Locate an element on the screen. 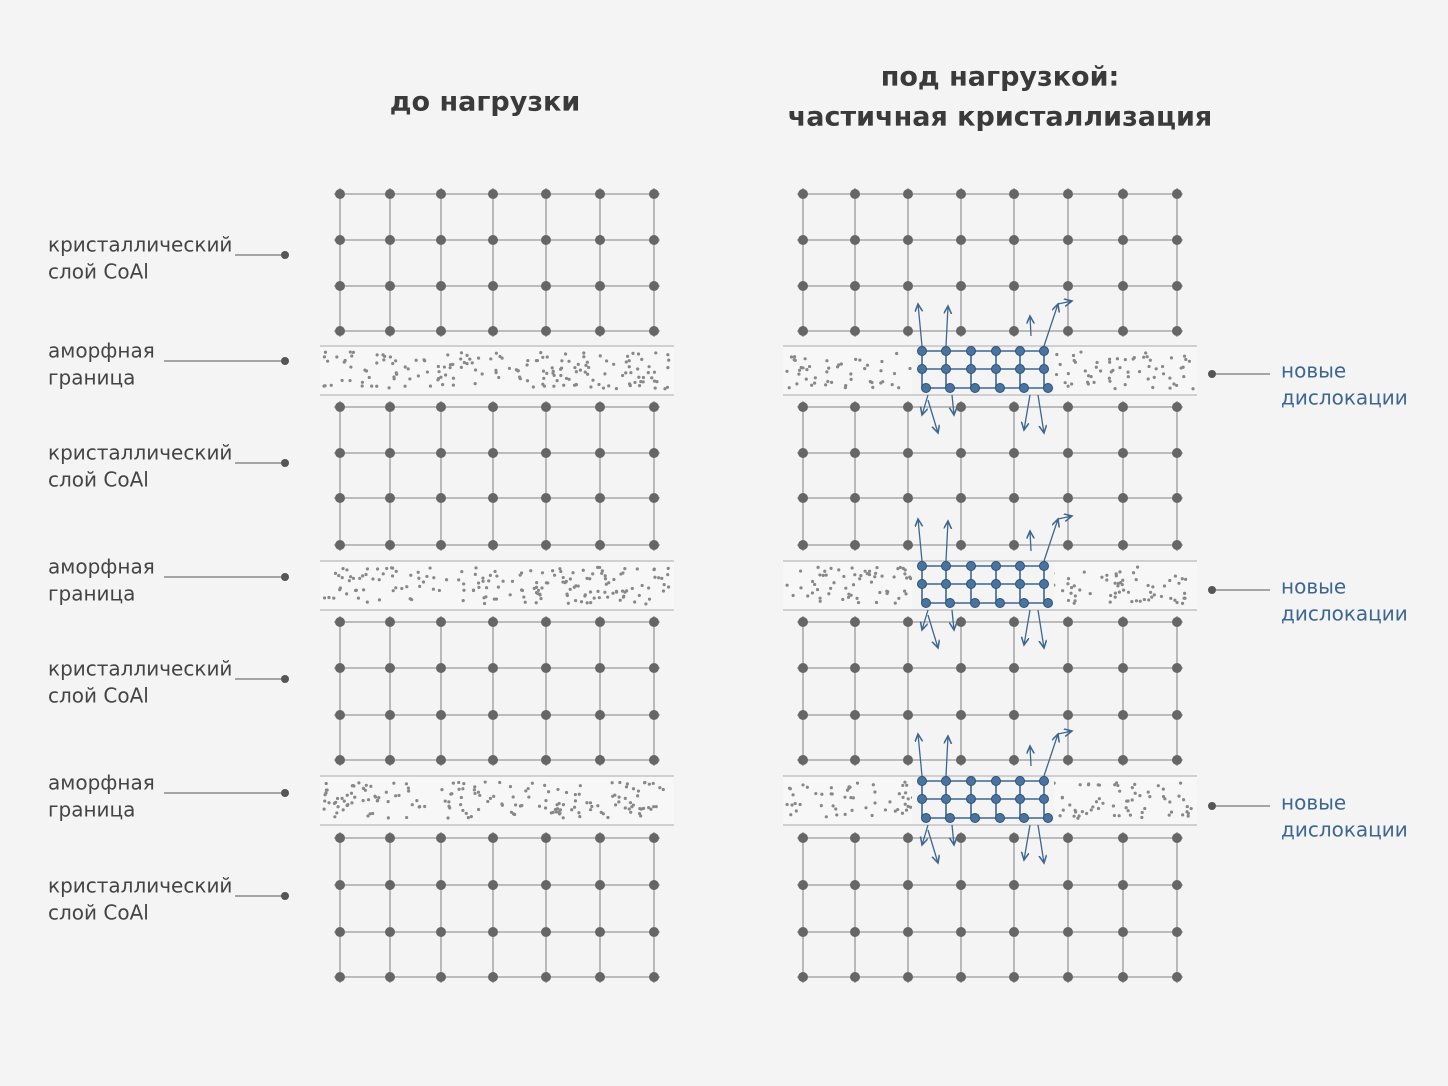 The image size is (1448, 1086). layer-label: кристаллический is located at coordinates (140, 245).